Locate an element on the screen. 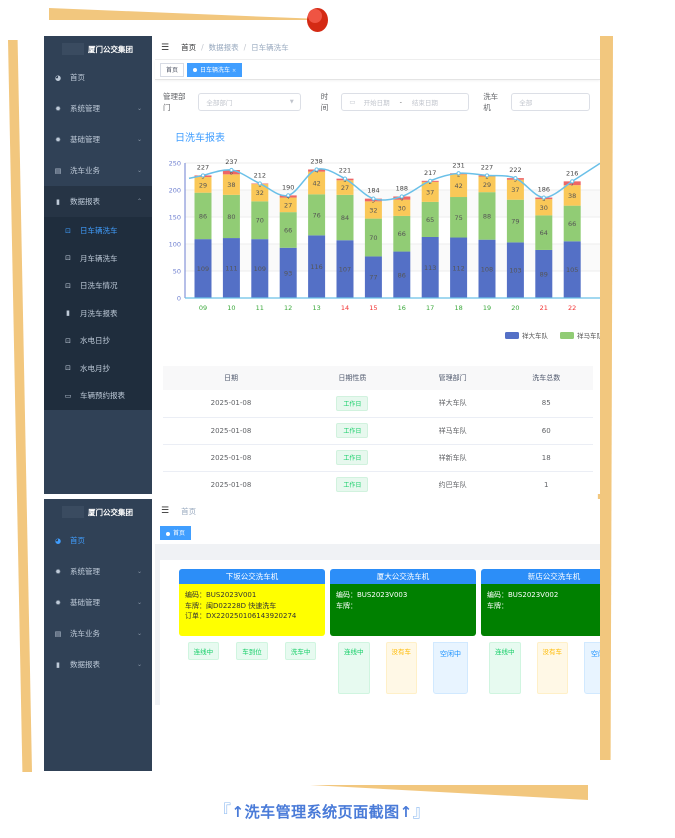 The image size is (675, 838). column-header: 日期 is located at coordinates (231, 378).